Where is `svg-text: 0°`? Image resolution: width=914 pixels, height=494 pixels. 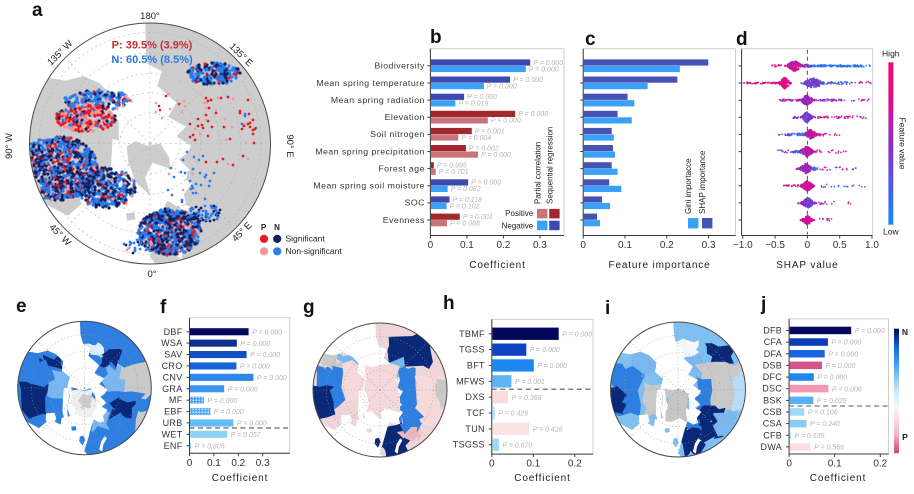
svg-text: 0° is located at coordinates (151, 274).